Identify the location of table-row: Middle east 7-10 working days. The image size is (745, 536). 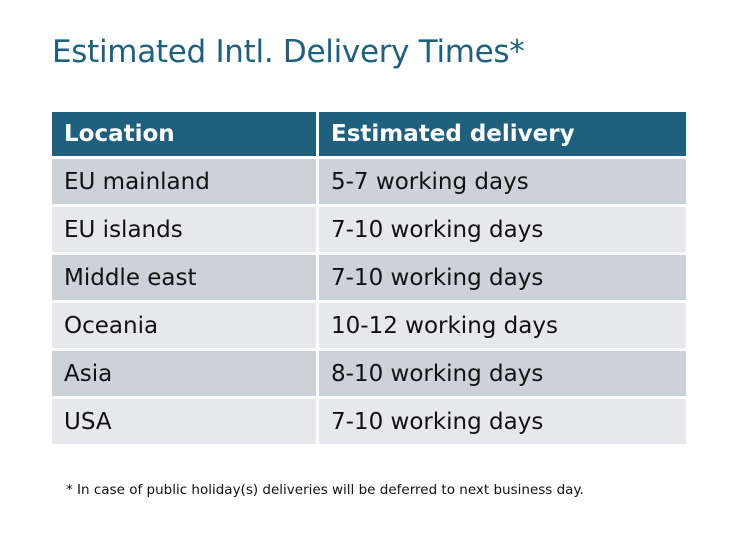
(369, 277).